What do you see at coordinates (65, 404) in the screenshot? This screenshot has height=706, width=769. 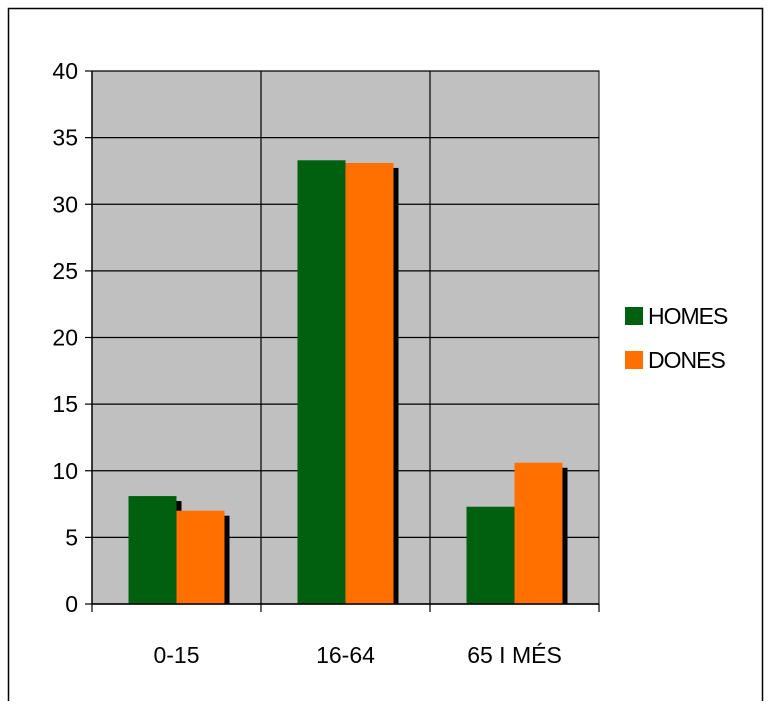 I see `y-tick-label: 15` at bounding box center [65, 404].